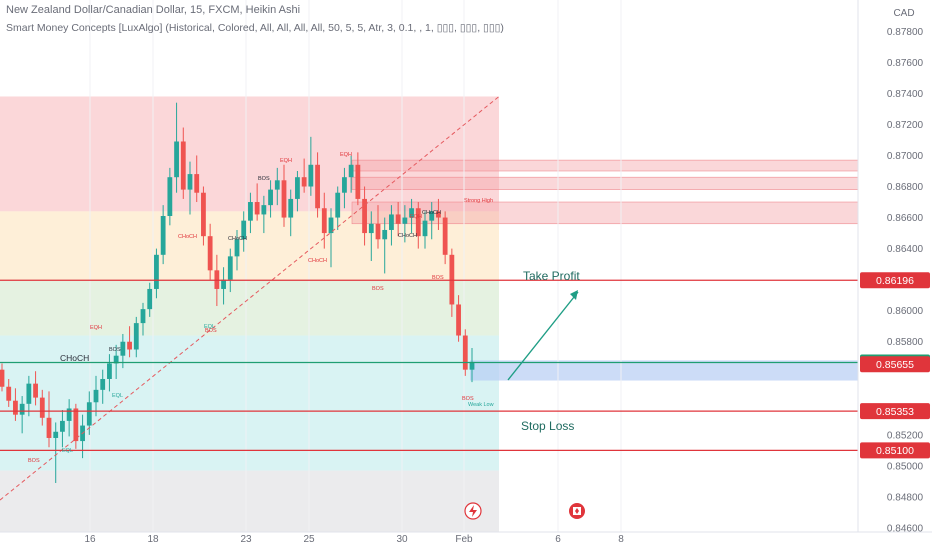  What do you see at coordinates (905, 125) in the screenshot?
I see `y-tick-label: 0.87200` at bounding box center [905, 125].